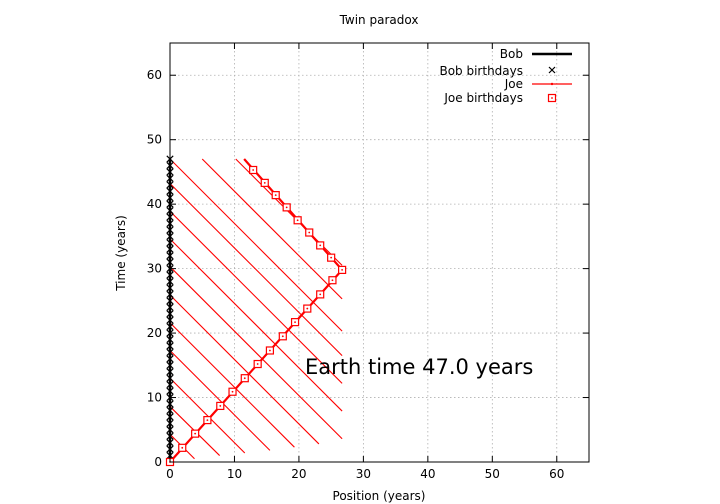 The width and height of the screenshot is (720, 504). What do you see at coordinates (552, 77) in the screenshot?
I see `legend-swatches` at bounding box center [552, 77].